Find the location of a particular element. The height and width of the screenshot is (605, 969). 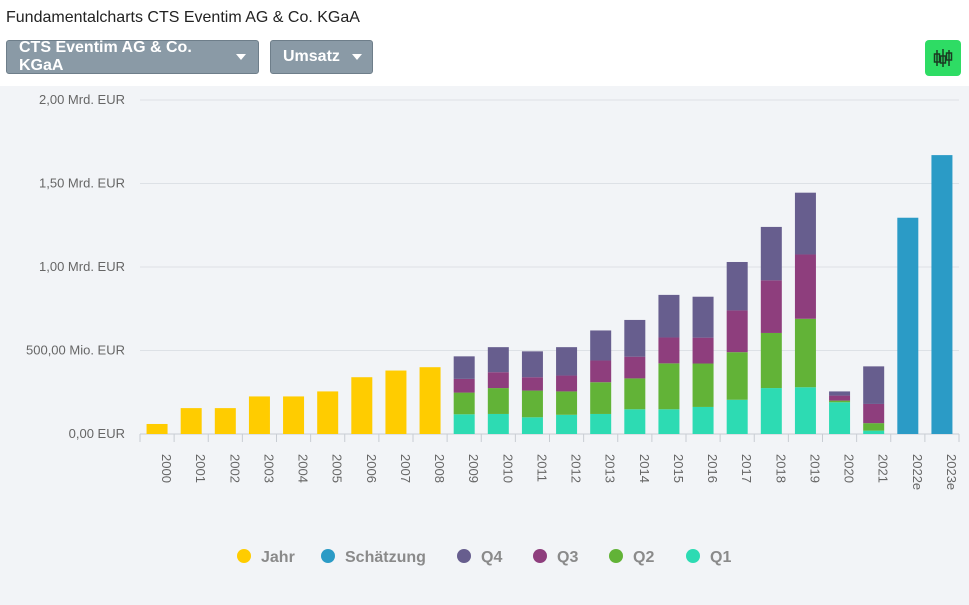

bar-q1-2017 is located at coordinates (737, 416).